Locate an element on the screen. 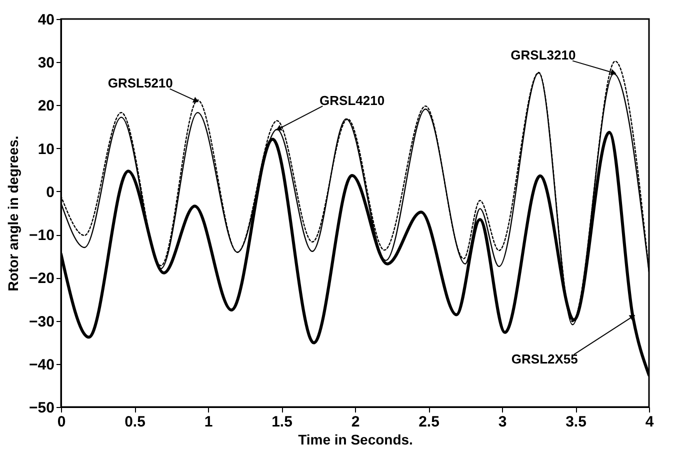 This screenshot has height=465, width=682. y-tick-label: −20 is located at coordinates (41, 279).